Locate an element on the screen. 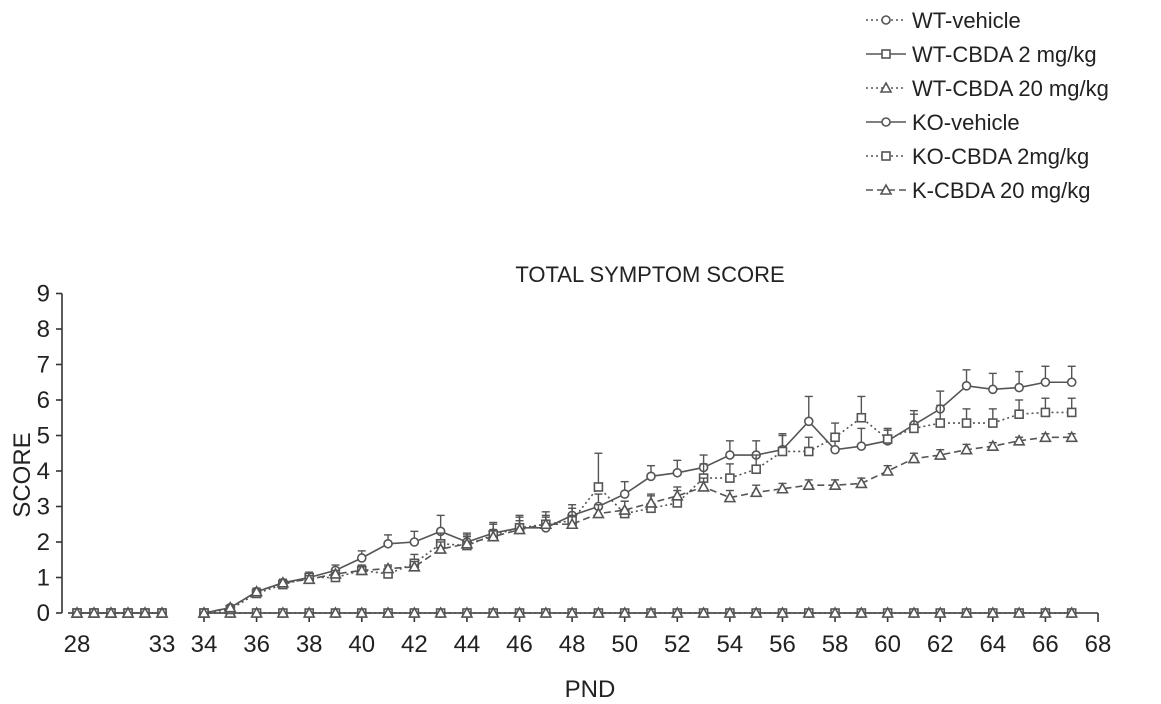 This screenshot has height=704, width=1161. y-tick-label: 7 is located at coordinates (43, 365).